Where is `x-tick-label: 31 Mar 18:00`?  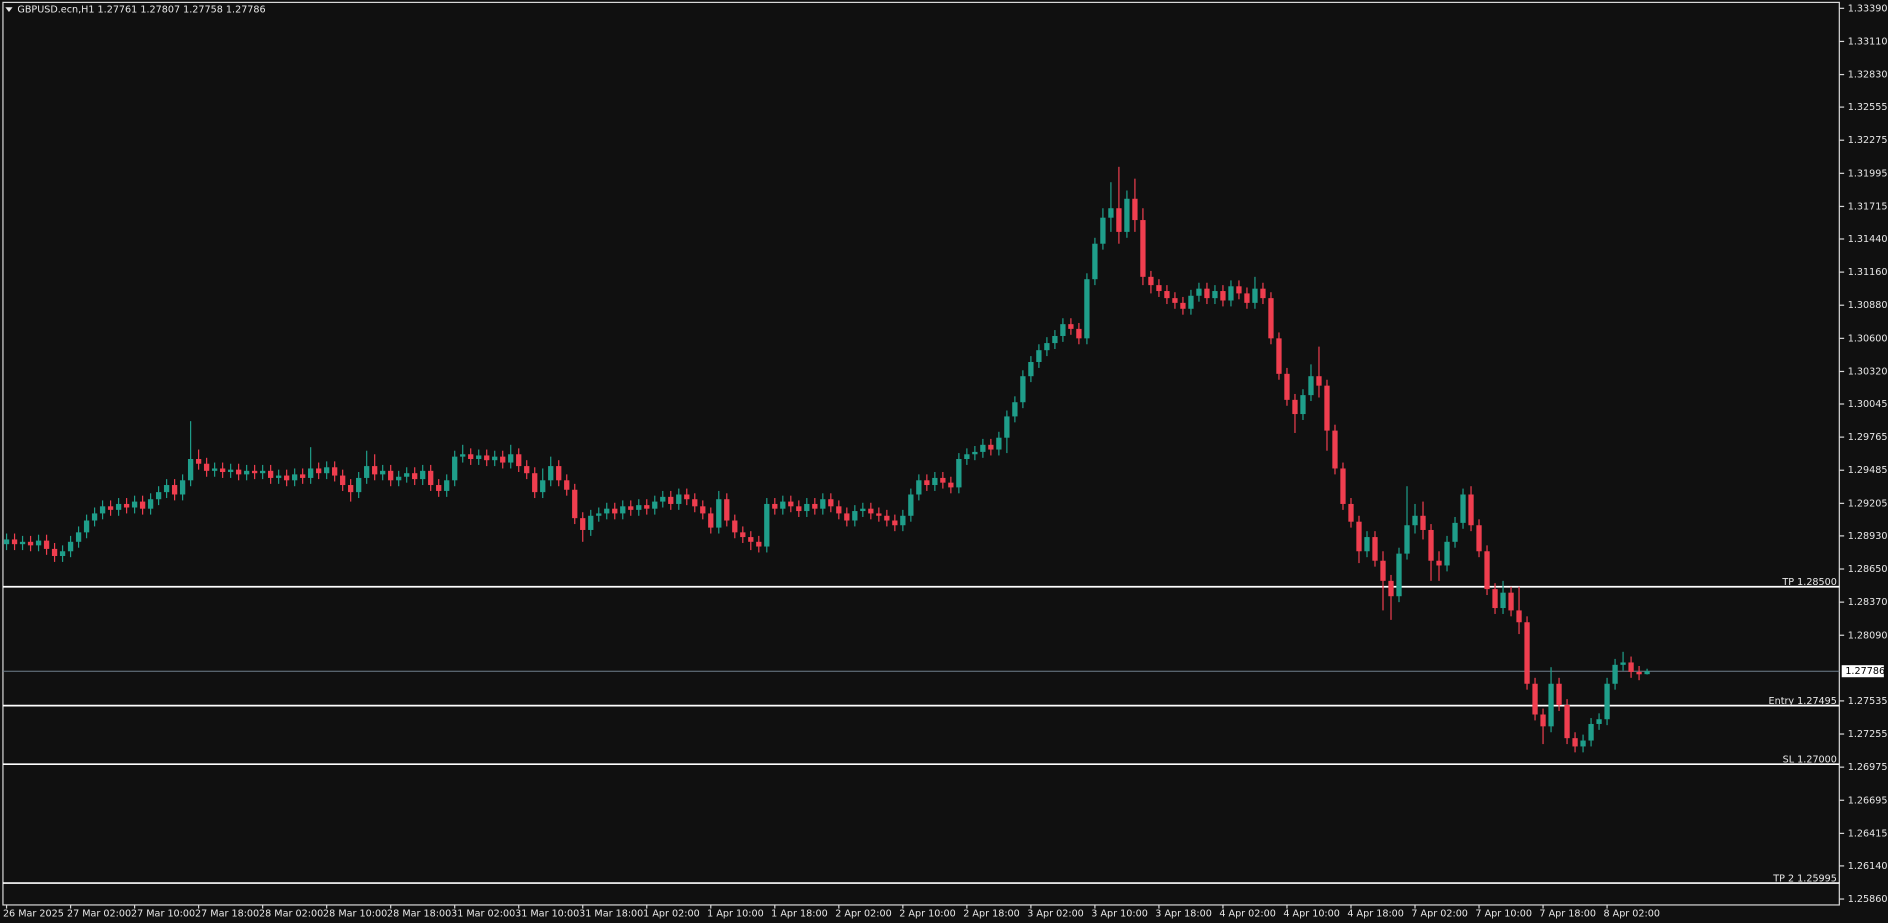
x-tick-label: 31 Mar 18:00 is located at coordinates (611, 913).